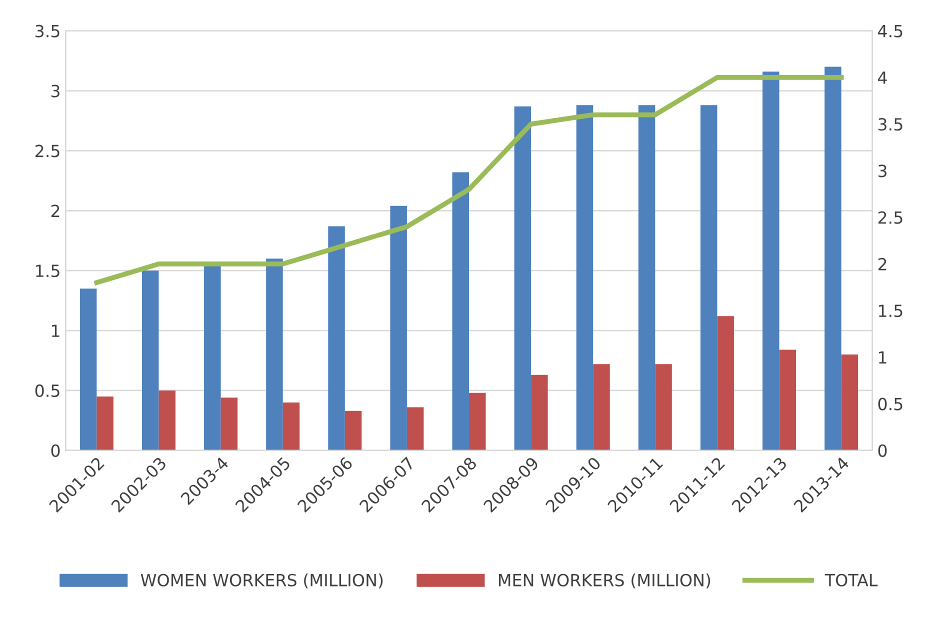 The width and height of the screenshot is (938, 617). Describe the element at coordinates (55, 210) in the screenshot. I see `y-tick-label: 2` at that location.